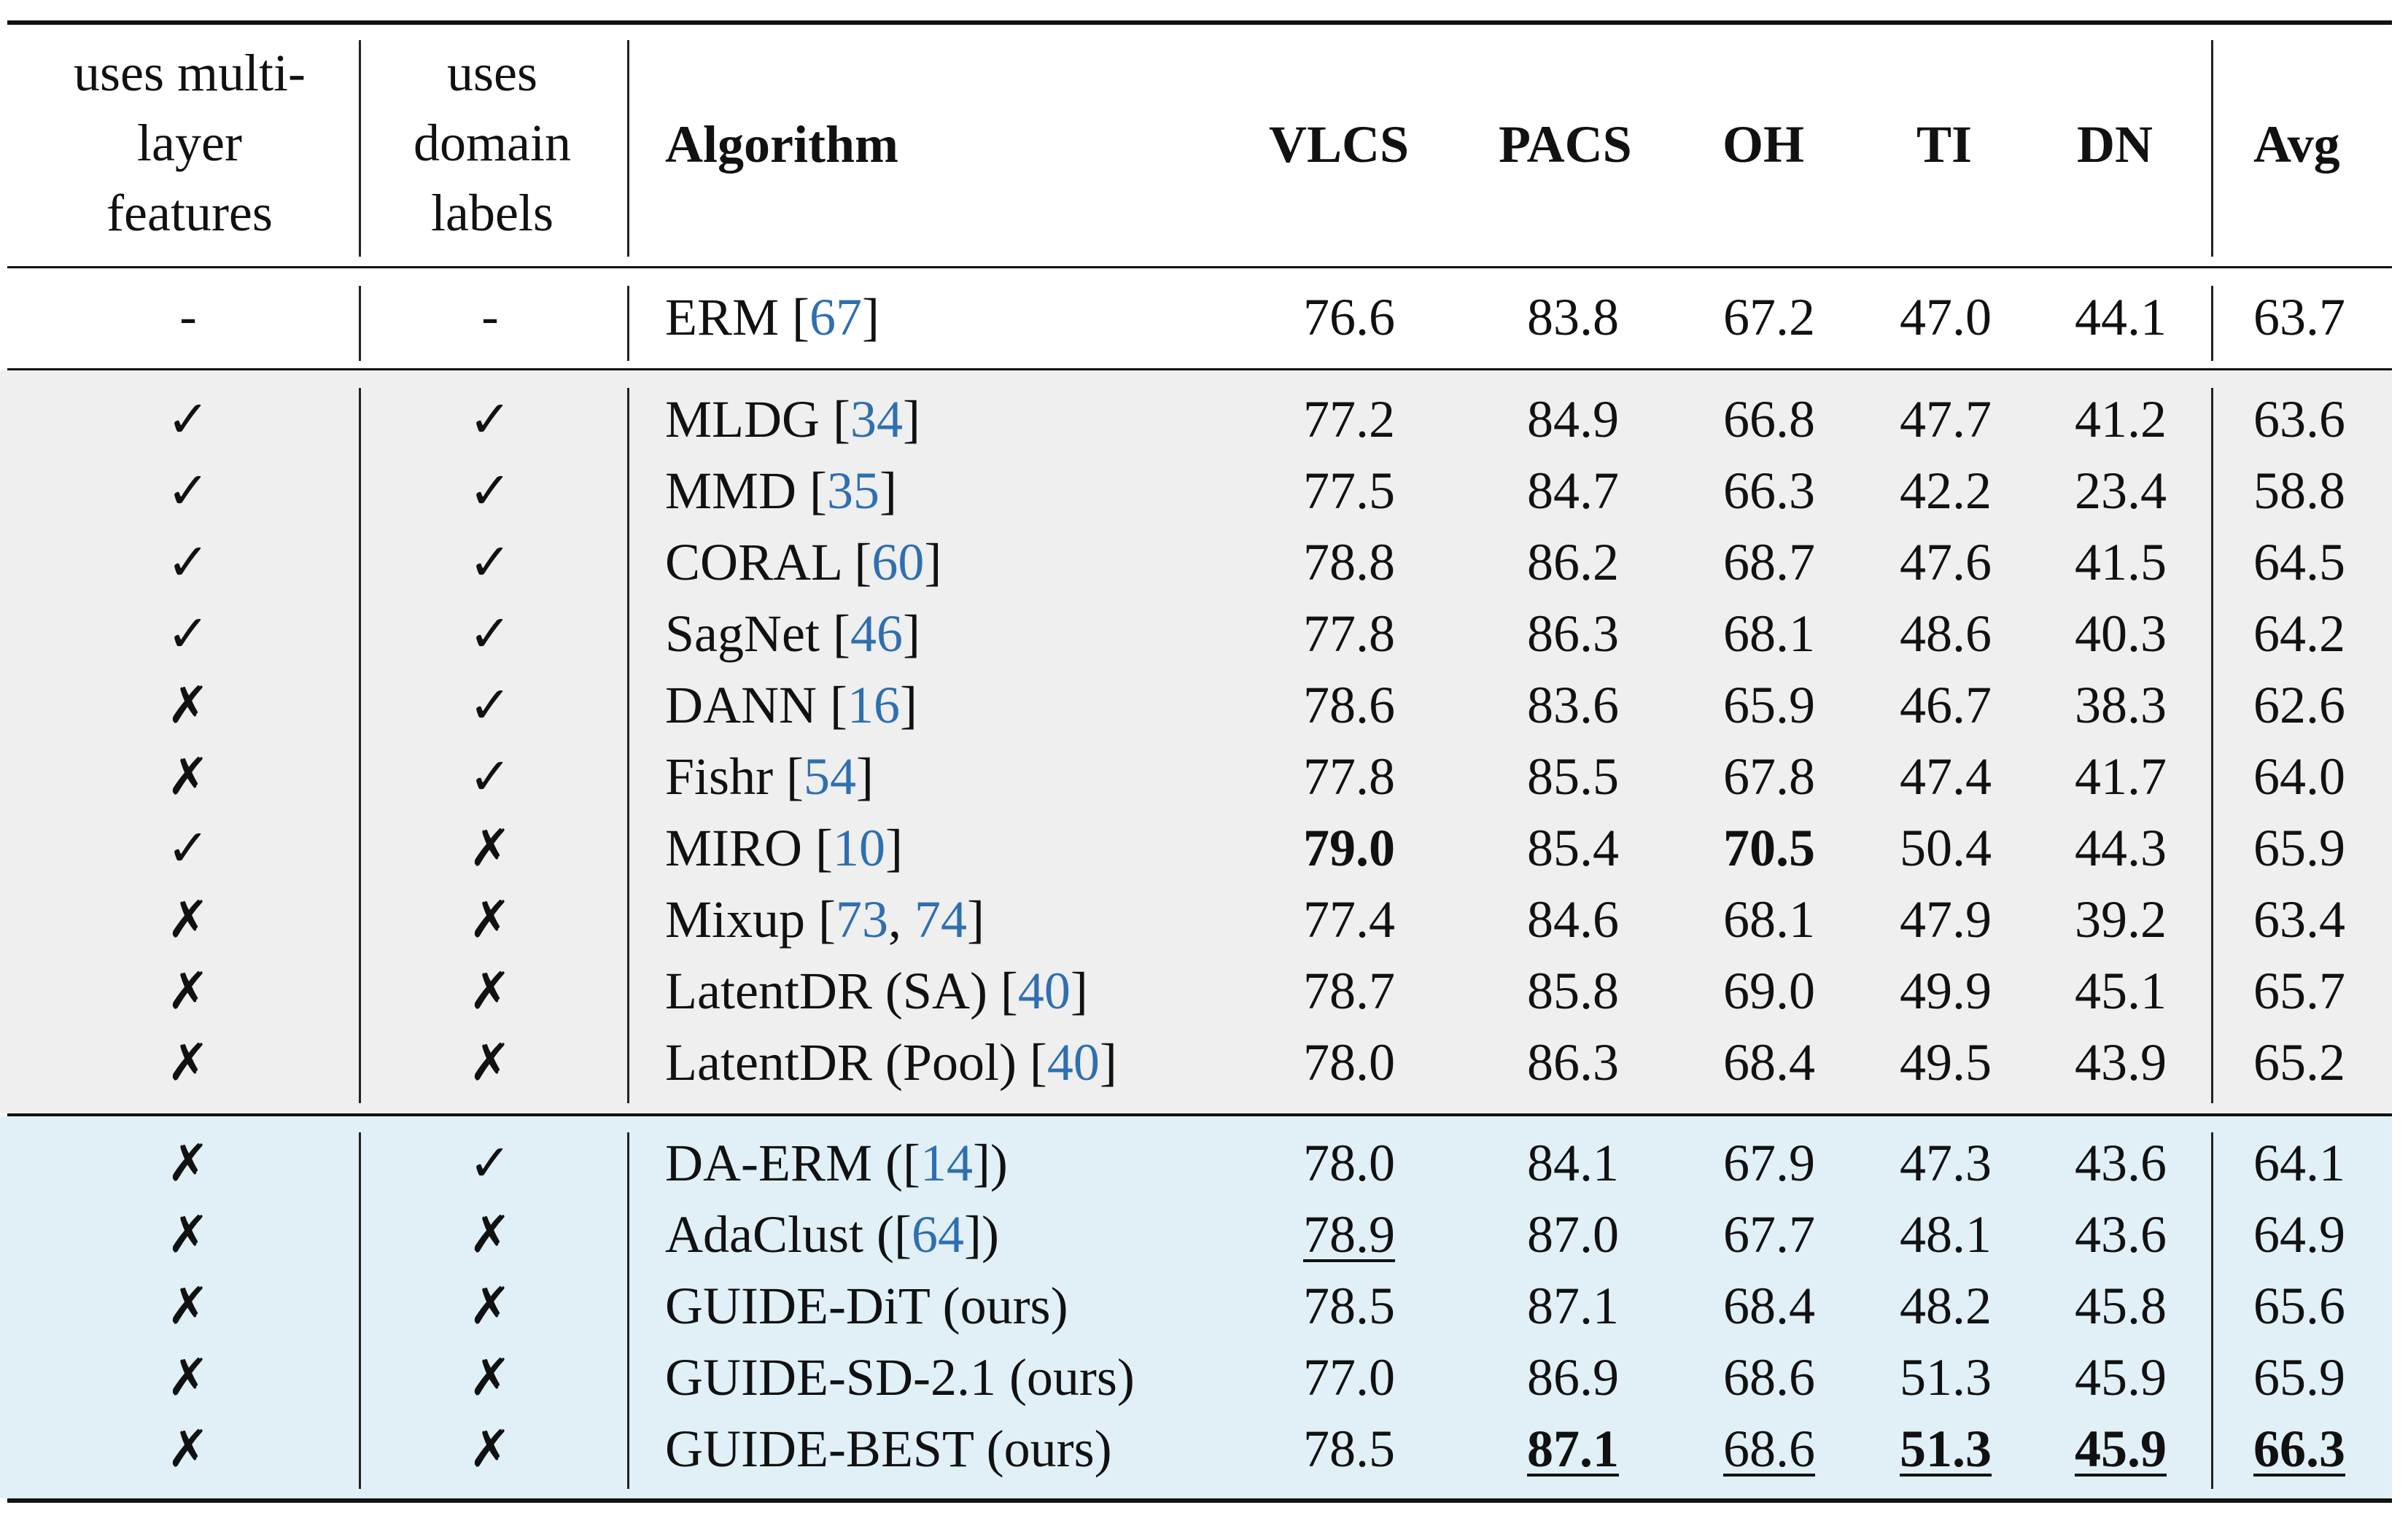  What do you see at coordinates (2121, 705) in the screenshot?
I see `value-cell: 38.3` at bounding box center [2121, 705].